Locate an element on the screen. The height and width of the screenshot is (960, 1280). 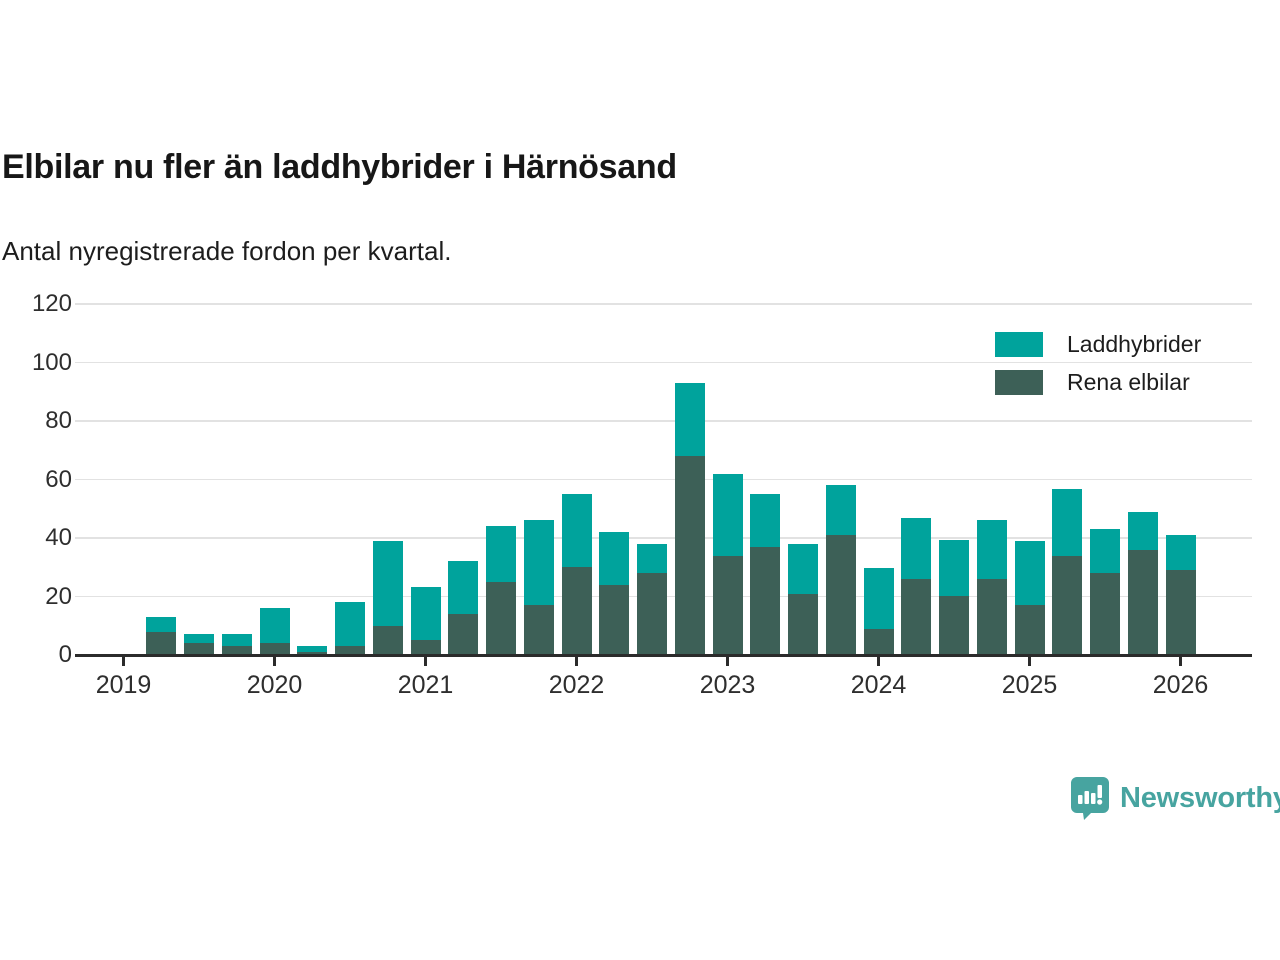
bar-laddhybrider-2019-Q2 is located at coordinates (161, 624).